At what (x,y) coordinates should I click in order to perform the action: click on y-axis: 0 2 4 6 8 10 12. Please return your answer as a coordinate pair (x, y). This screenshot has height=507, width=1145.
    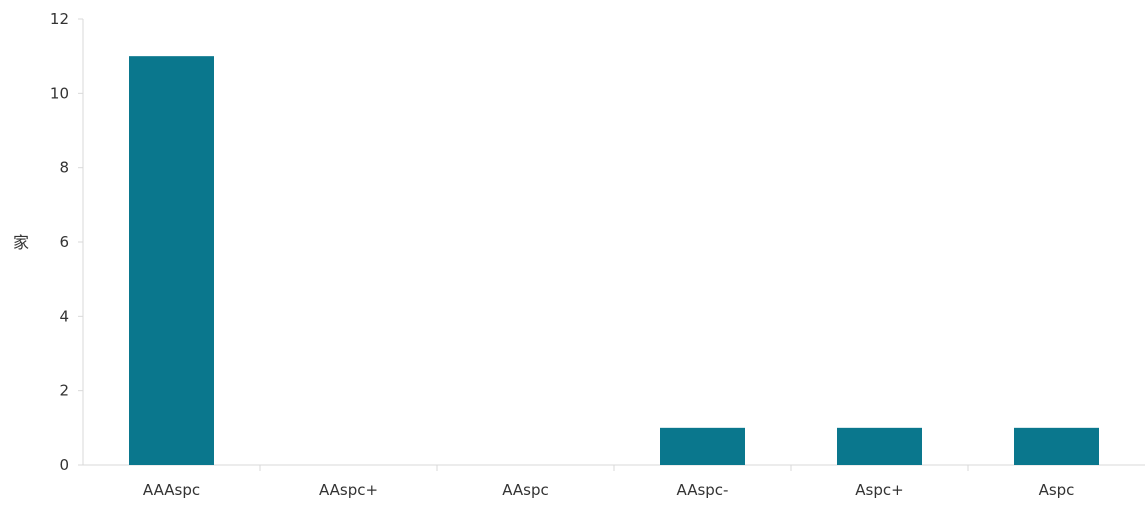
    Looking at the image, I should click on (67, 242).